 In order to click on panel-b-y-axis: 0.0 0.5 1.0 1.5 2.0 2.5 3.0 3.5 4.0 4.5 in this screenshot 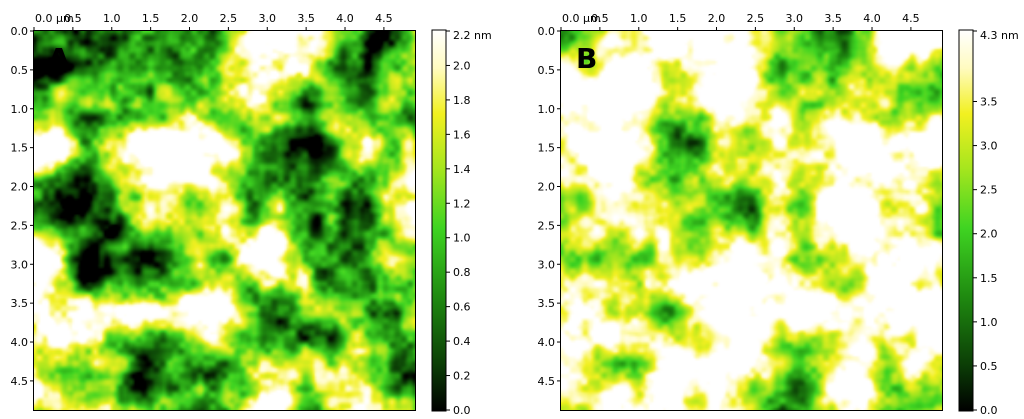, I will do `click(549, 206)`.